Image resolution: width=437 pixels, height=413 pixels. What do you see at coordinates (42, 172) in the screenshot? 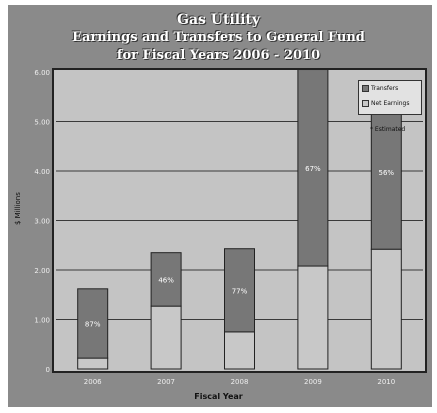
I see `y-tick-label: 4.00` at bounding box center [42, 172].